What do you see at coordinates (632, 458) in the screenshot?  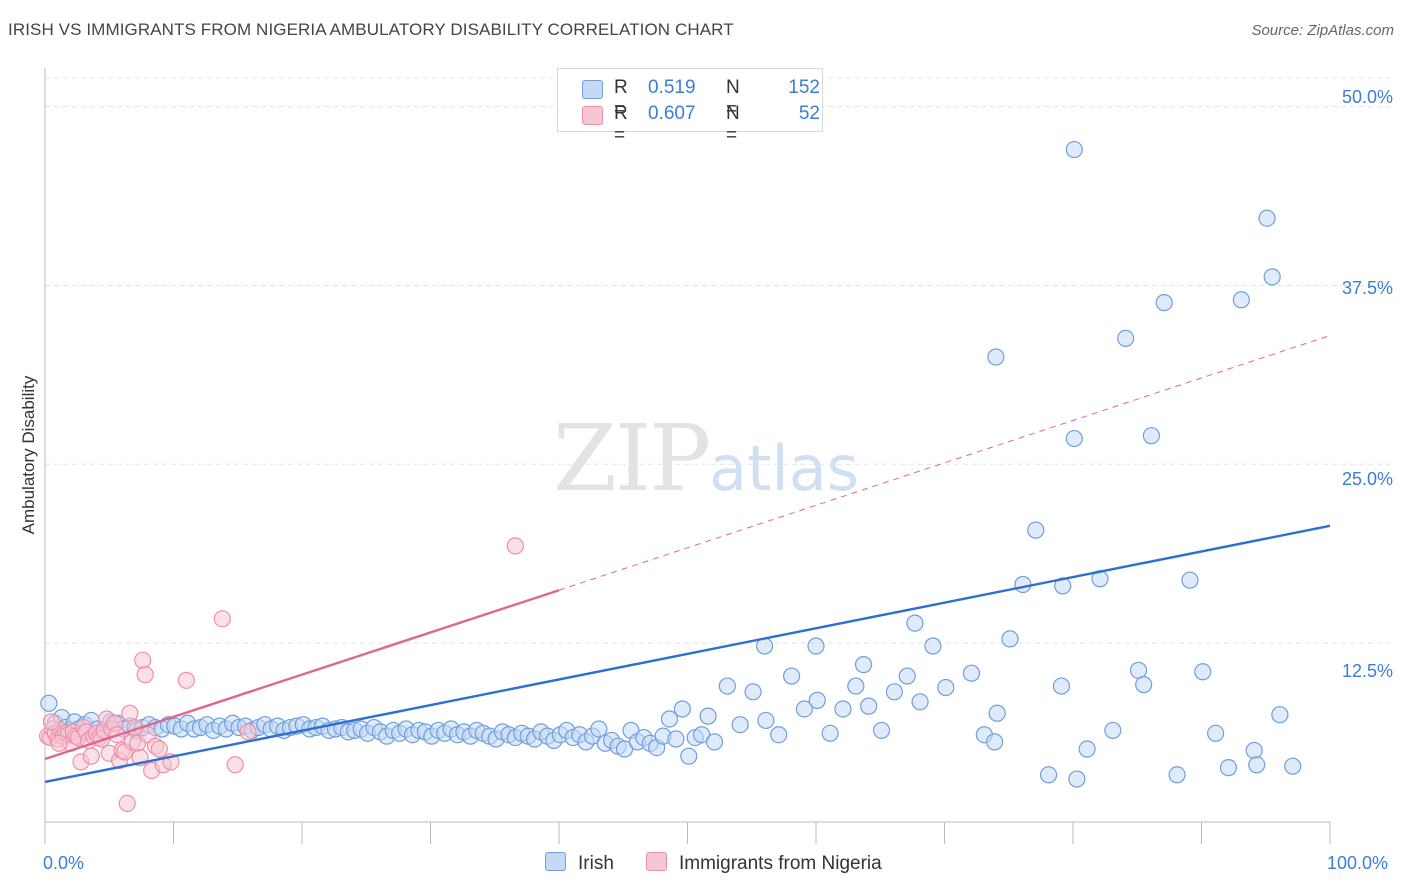 I see `watermark-zip: ZIP` at bounding box center [632, 458].